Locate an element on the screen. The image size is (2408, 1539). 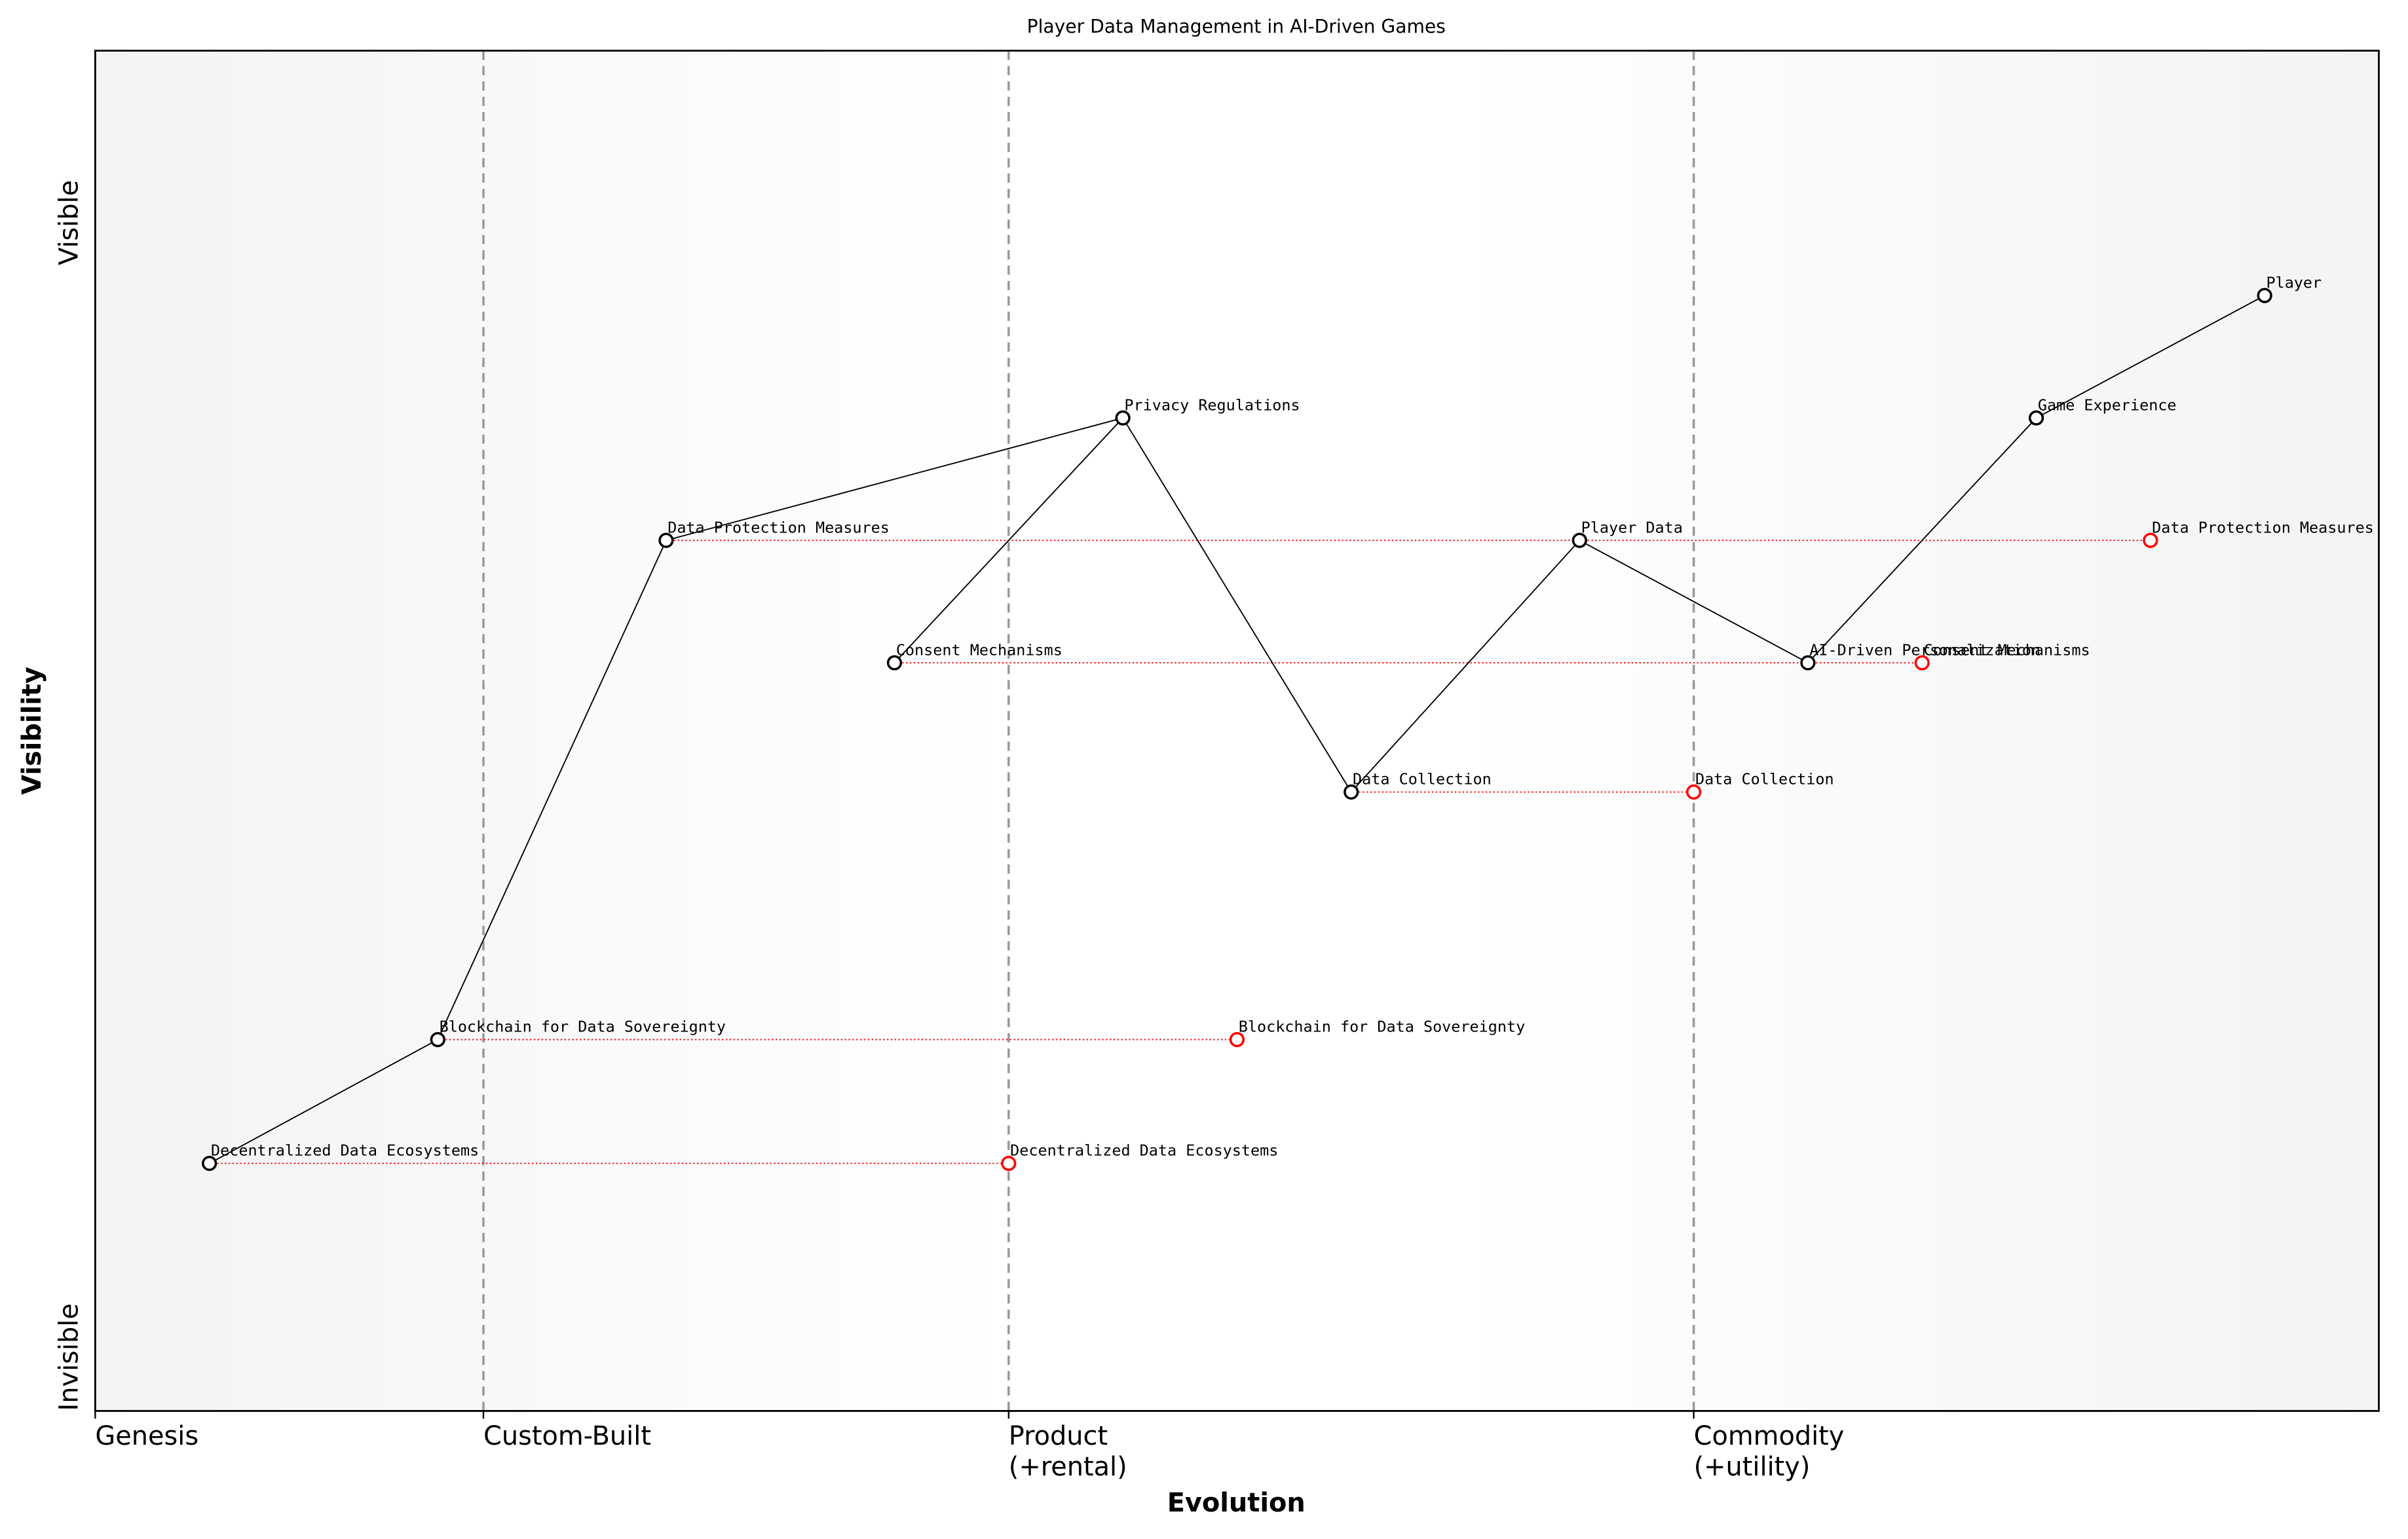
x-tick-label: Custom-Built is located at coordinates (567, 1436).